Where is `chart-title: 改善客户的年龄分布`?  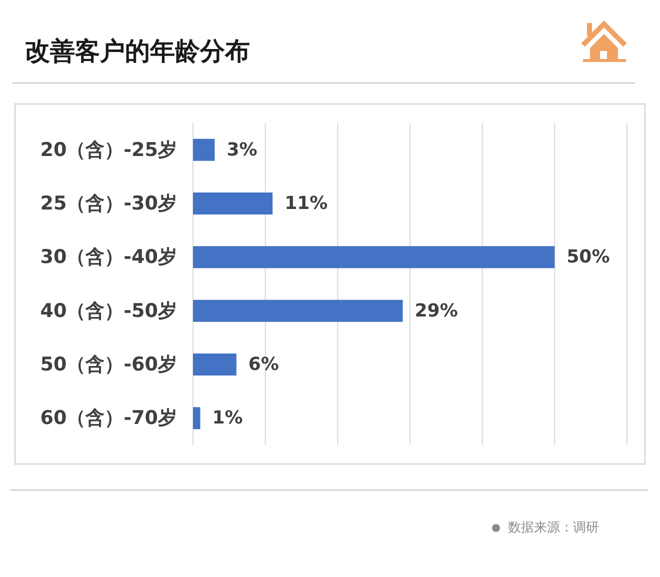
chart-title: 改善客户的年龄分布 is located at coordinates (137, 51).